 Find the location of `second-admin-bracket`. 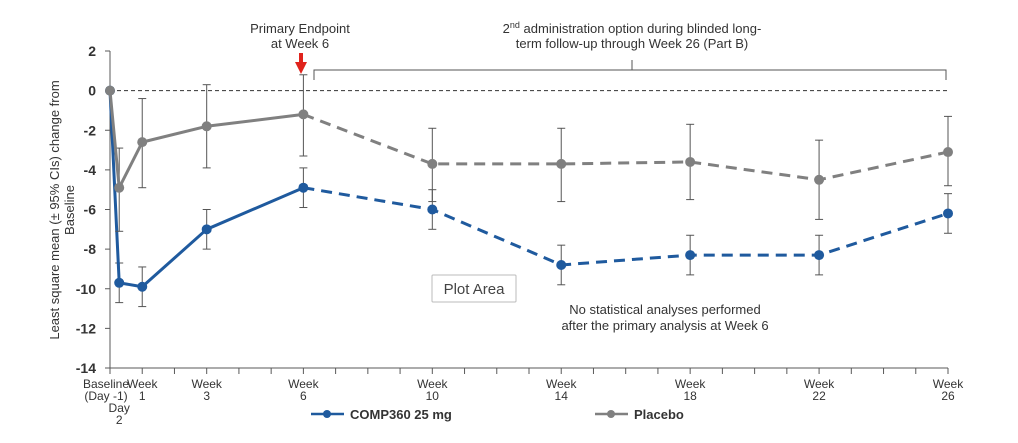

second-admin-bracket is located at coordinates (630, 70).